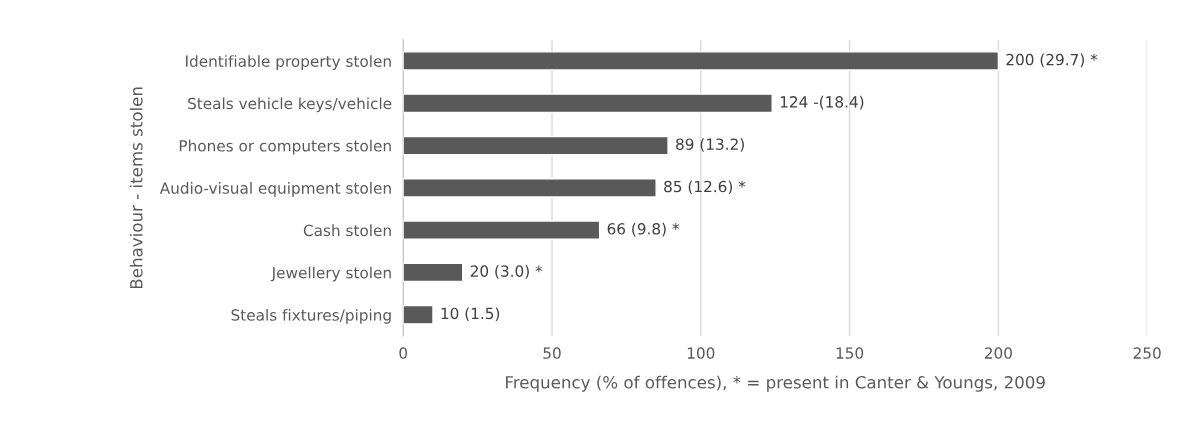  I want to click on x-axis-title: Frequency (% of offences), * = present in Canter & Youngs, 2009, so click(775, 383).